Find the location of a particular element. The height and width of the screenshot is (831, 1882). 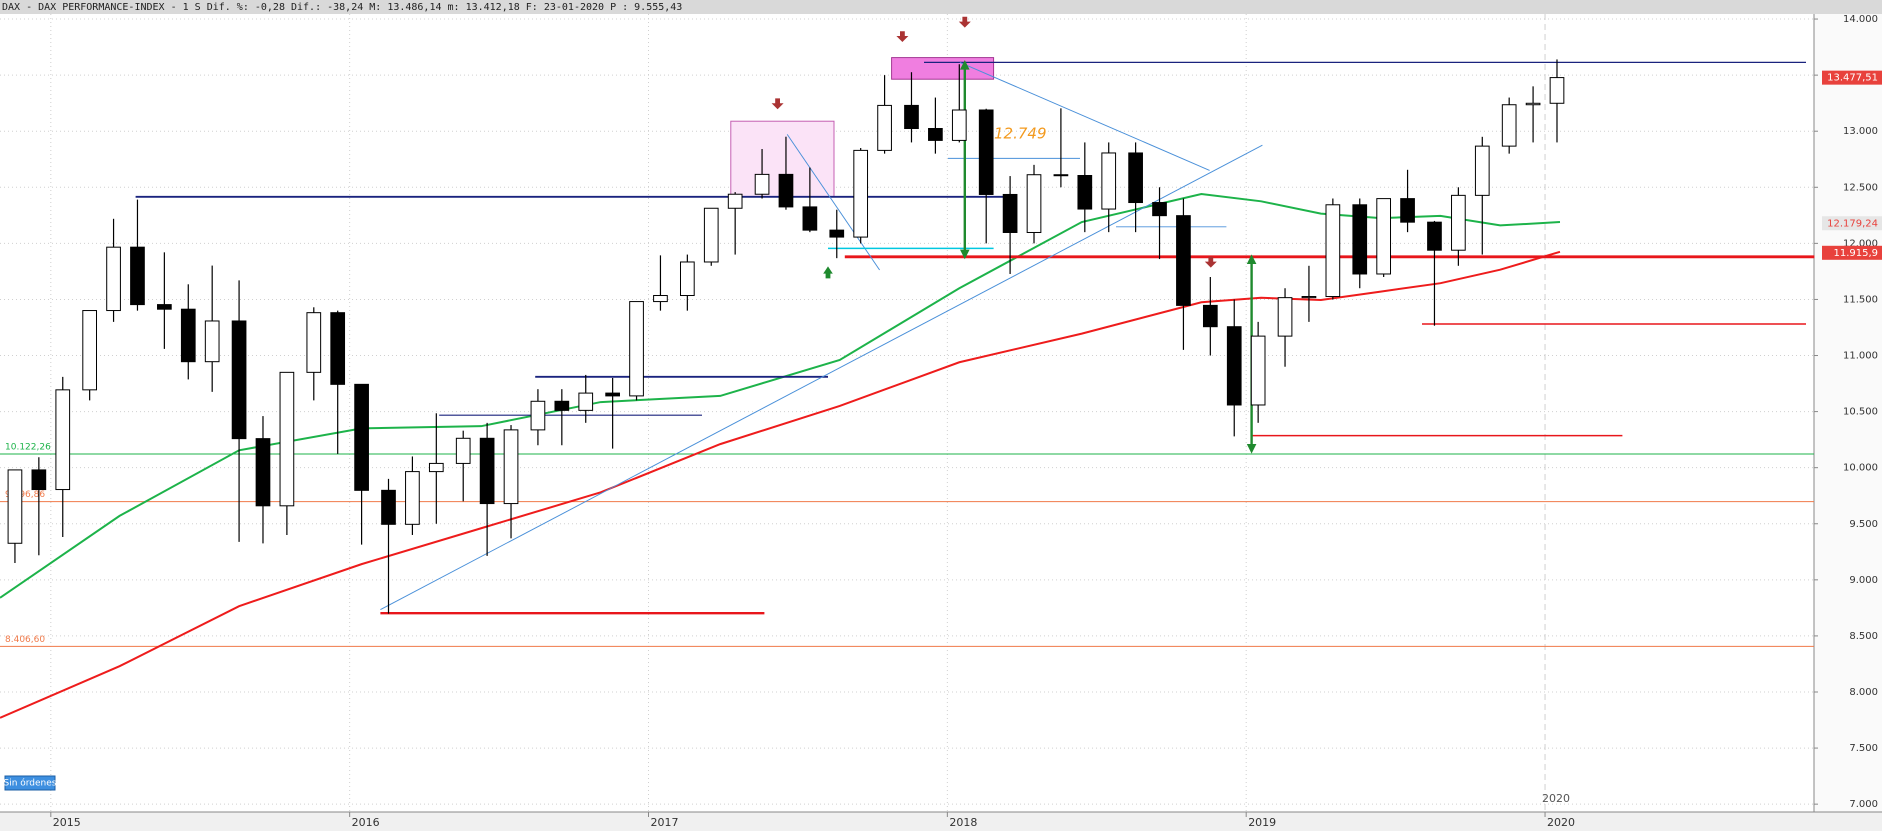

header-bar is located at coordinates (941, 7).